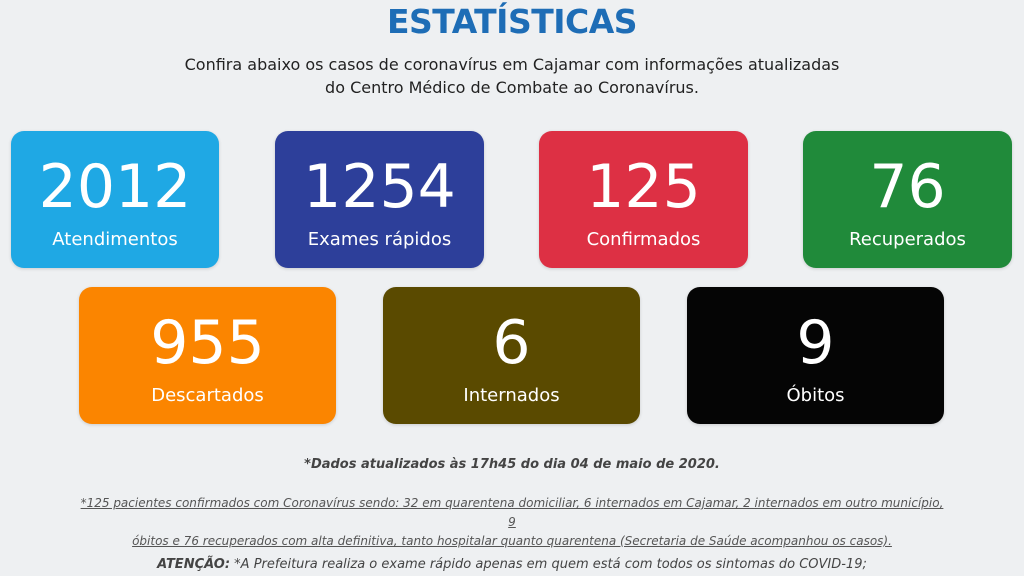 This screenshot has height=576, width=1024. I want to click on stat-card-confirmados: 125 Confirmados, so click(643, 199).